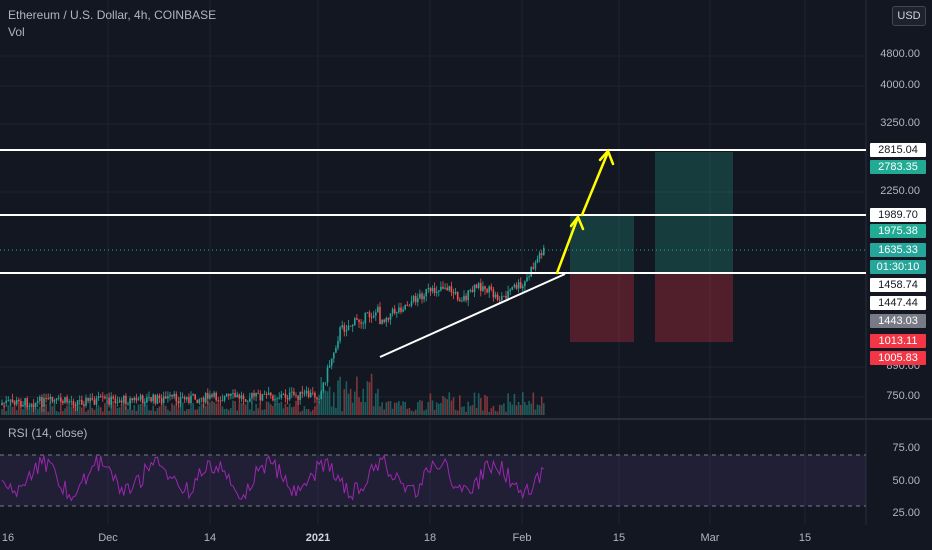 This screenshot has height=550, width=932. I want to click on time-tick: 14, so click(210, 538).